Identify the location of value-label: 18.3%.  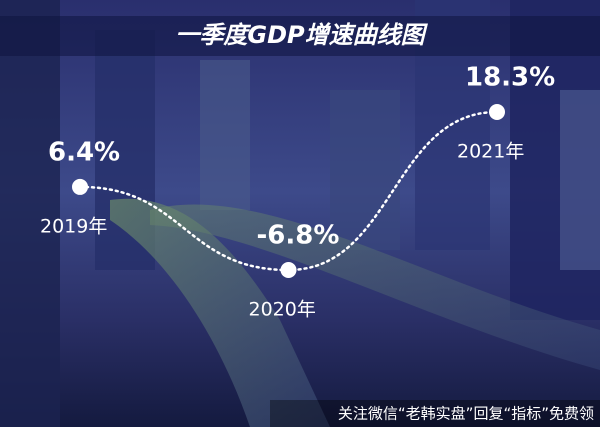
(510, 78).